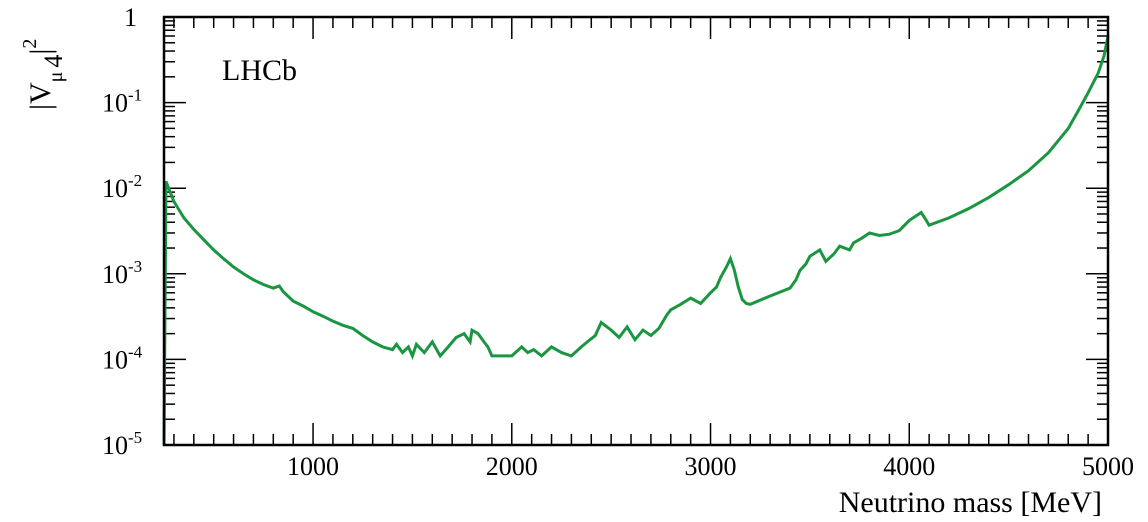 Image resolution: width=1148 pixels, height=522 pixels. What do you see at coordinates (30, 44) in the screenshot?
I see `y-axis-title-sup: 2` at bounding box center [30, 44].